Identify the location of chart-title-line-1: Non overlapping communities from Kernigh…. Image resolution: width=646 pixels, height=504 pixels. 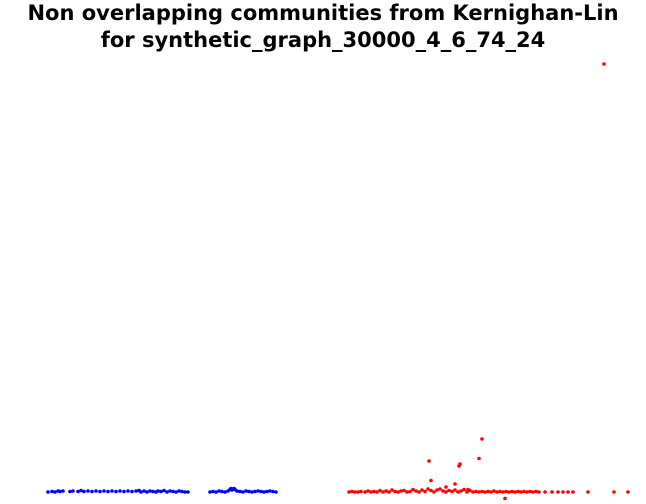
(323, 13).